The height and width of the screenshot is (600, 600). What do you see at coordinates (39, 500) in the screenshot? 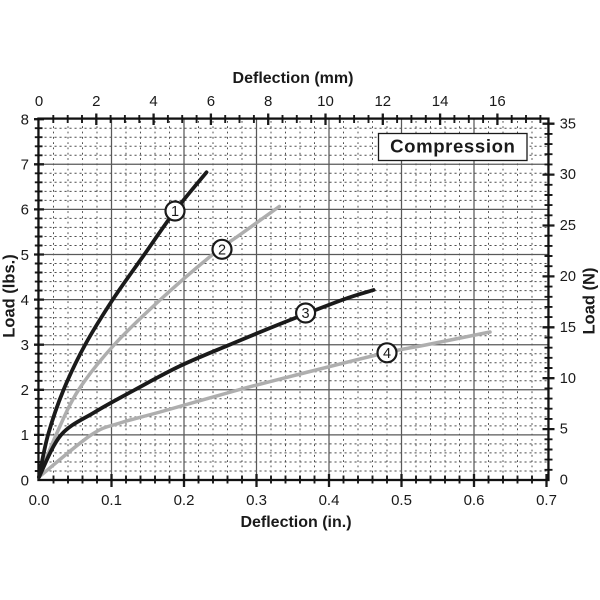
I see `svg-text: 0.0` at bounding box center [39, 500].